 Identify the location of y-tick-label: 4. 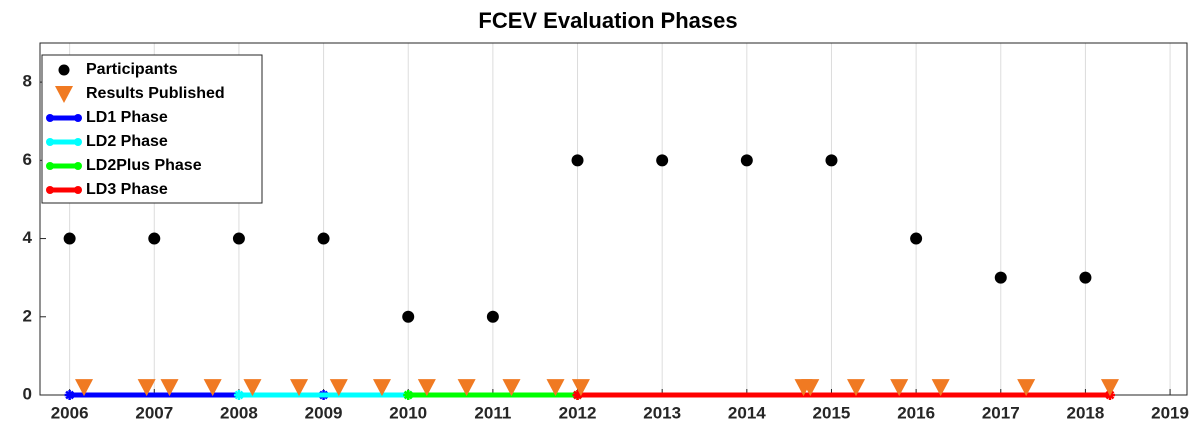
(28, 237).